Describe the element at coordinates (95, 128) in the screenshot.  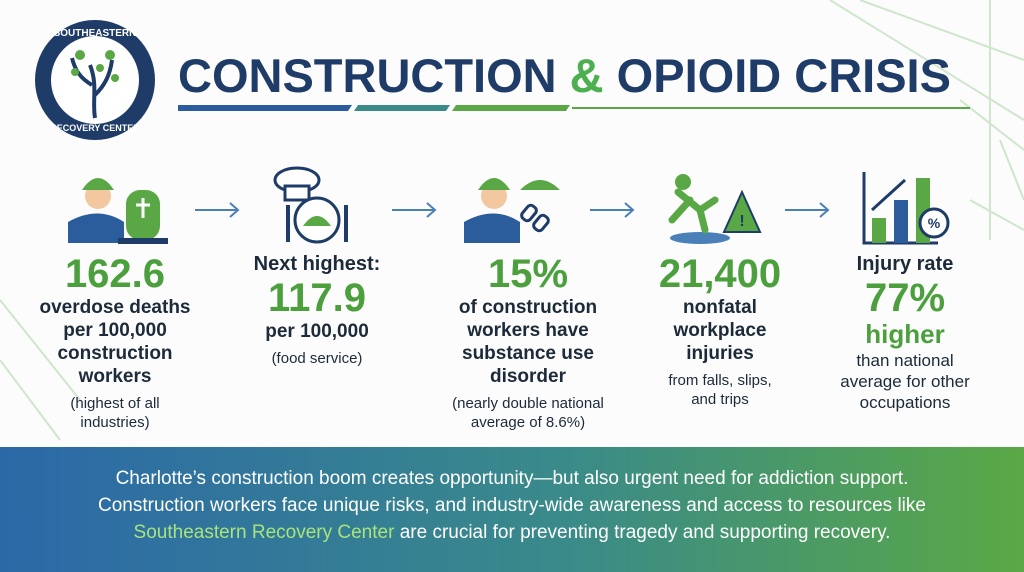
I see `logo-bottom: RECOVERY CENTER` at that location.